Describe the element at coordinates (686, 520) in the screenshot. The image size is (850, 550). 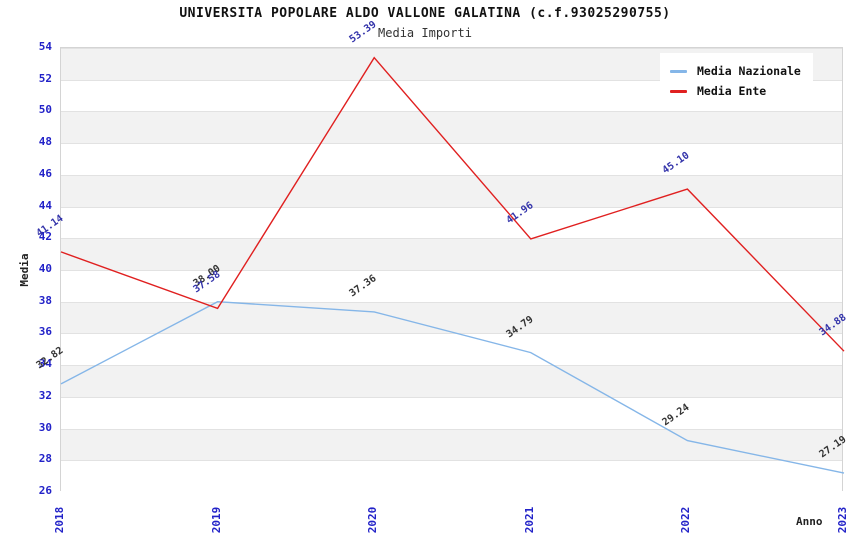
I see `x-tick-label: 2022` at that location.